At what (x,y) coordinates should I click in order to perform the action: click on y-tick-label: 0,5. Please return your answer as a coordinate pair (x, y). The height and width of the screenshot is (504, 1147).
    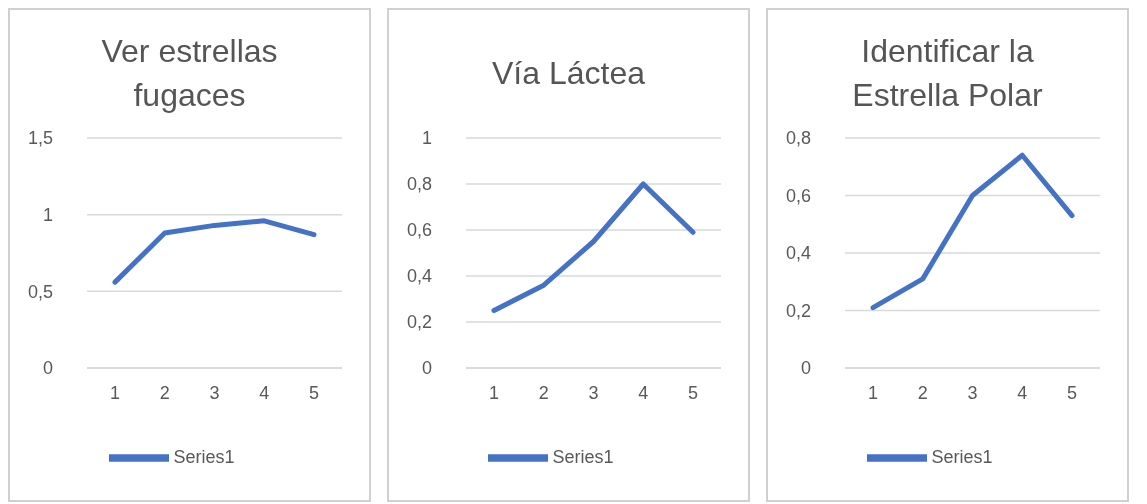
    Looking at the image, I should click on (40, 291).